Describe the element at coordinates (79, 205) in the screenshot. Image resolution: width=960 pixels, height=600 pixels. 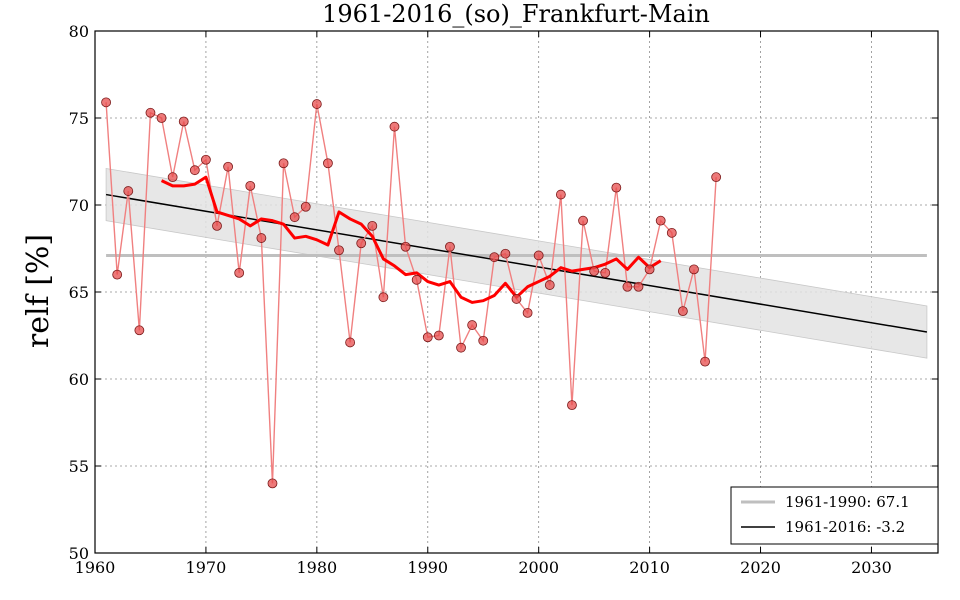
I see `y-tick-label: 70` at that location.